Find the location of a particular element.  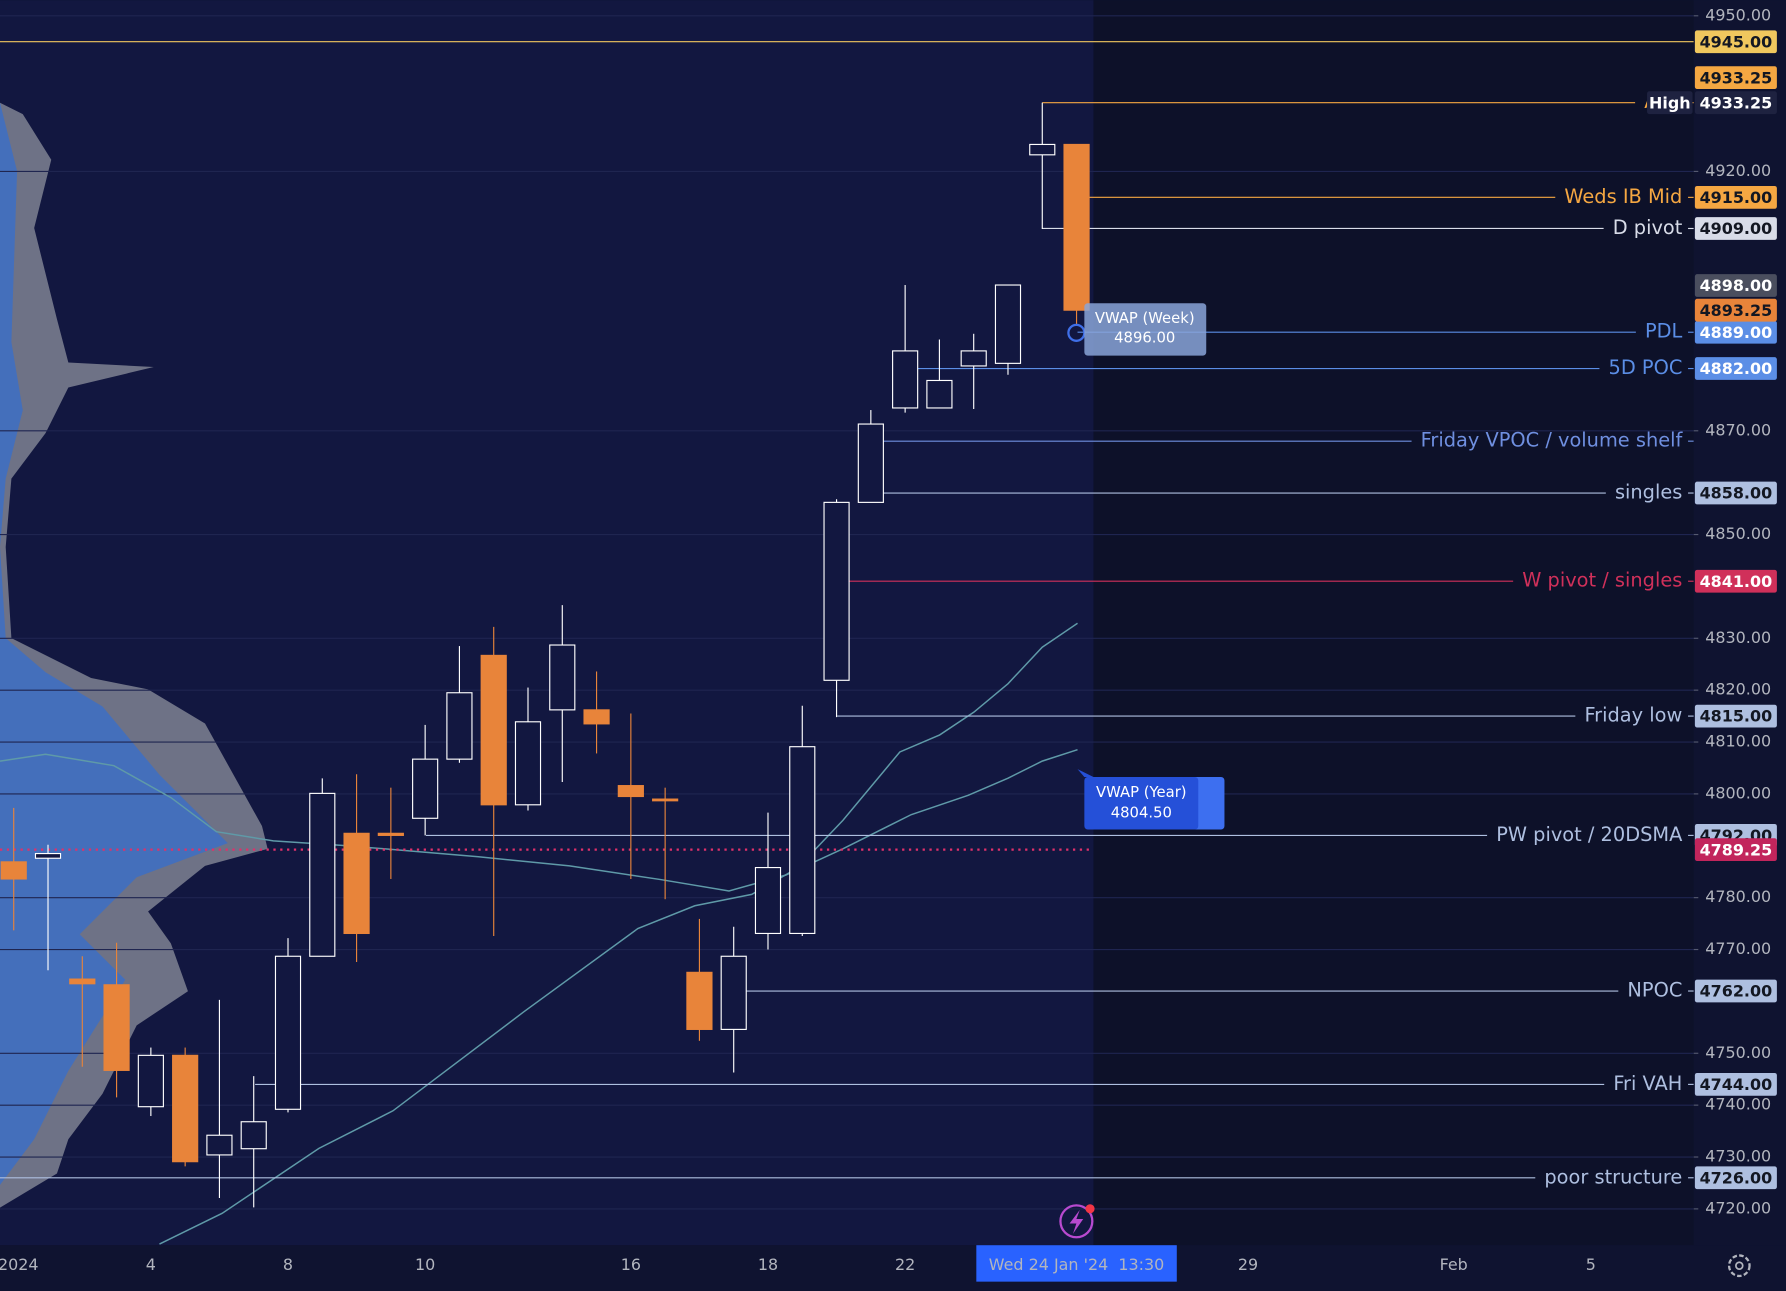

high-tag is located at coordinates (1670, 103).